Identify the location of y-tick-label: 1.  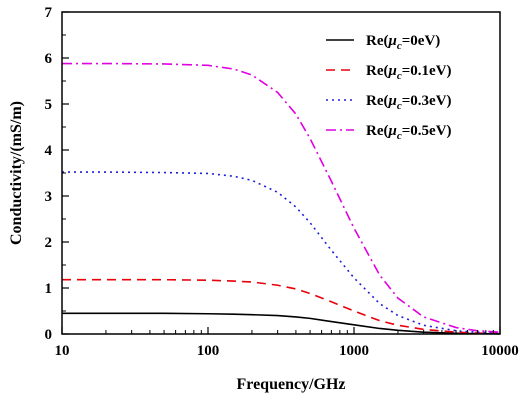
(49, 289).